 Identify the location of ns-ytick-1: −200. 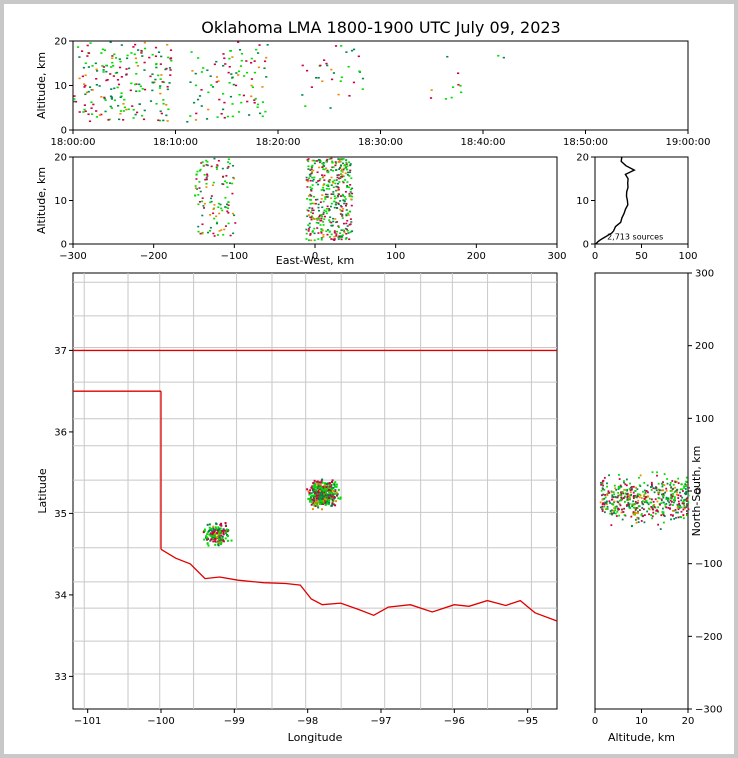
(708, 637).